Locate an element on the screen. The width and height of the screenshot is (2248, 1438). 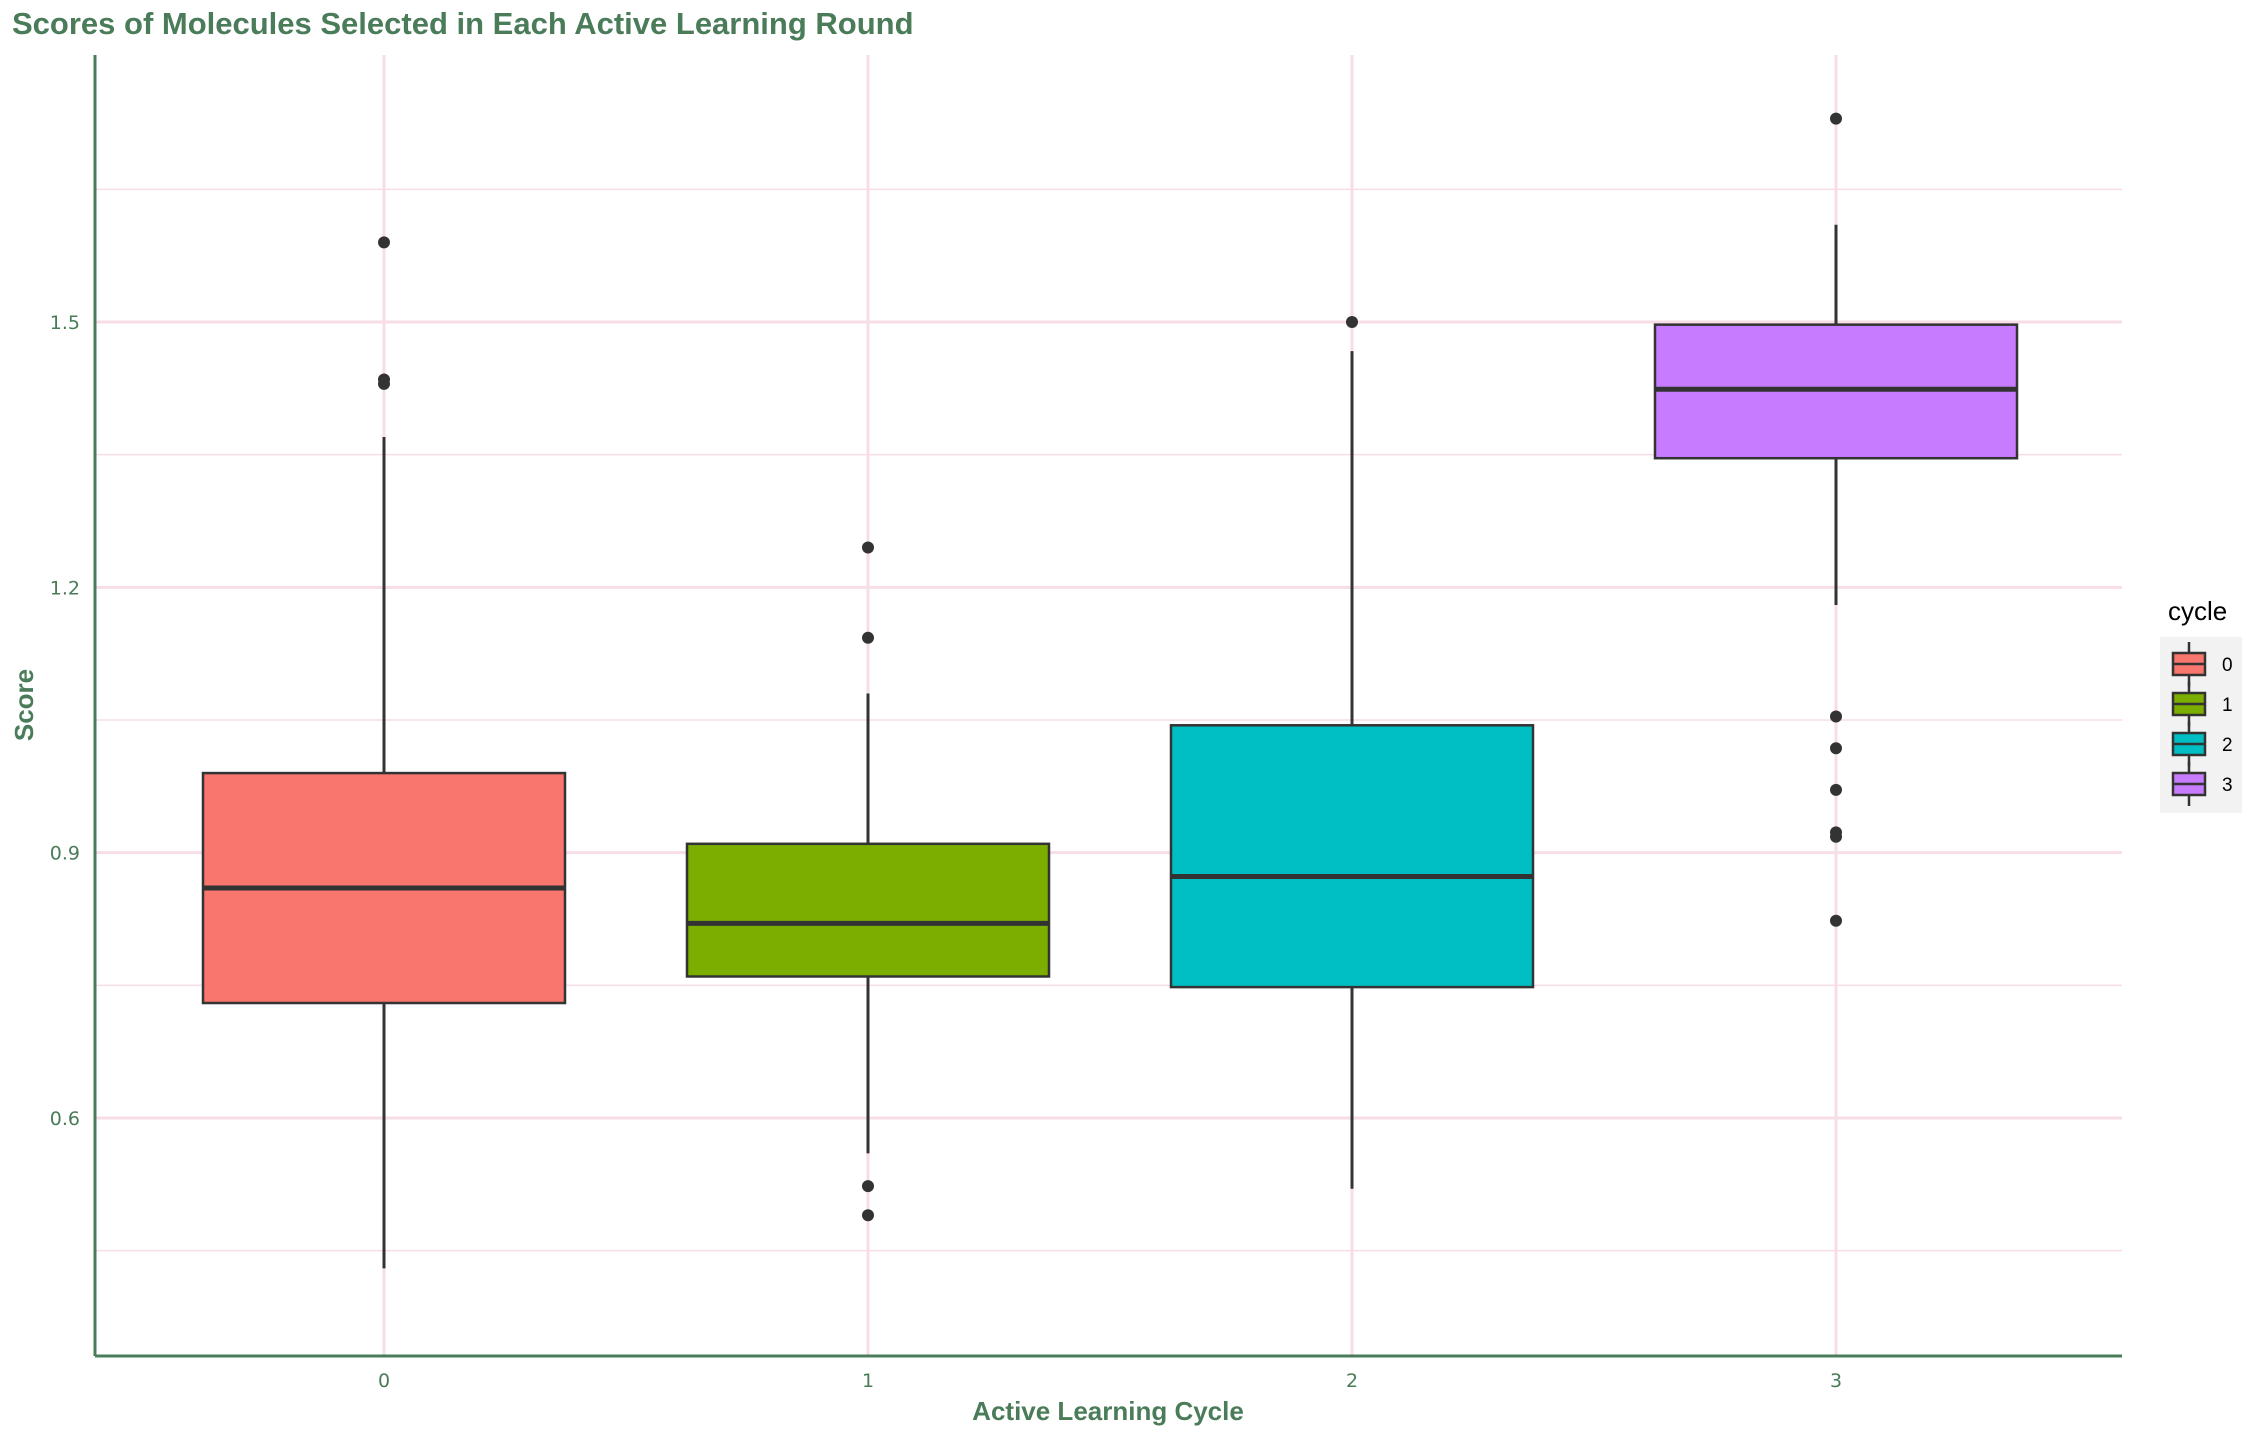
legend-item-1: 1 is located at coordinates (2202, 704).